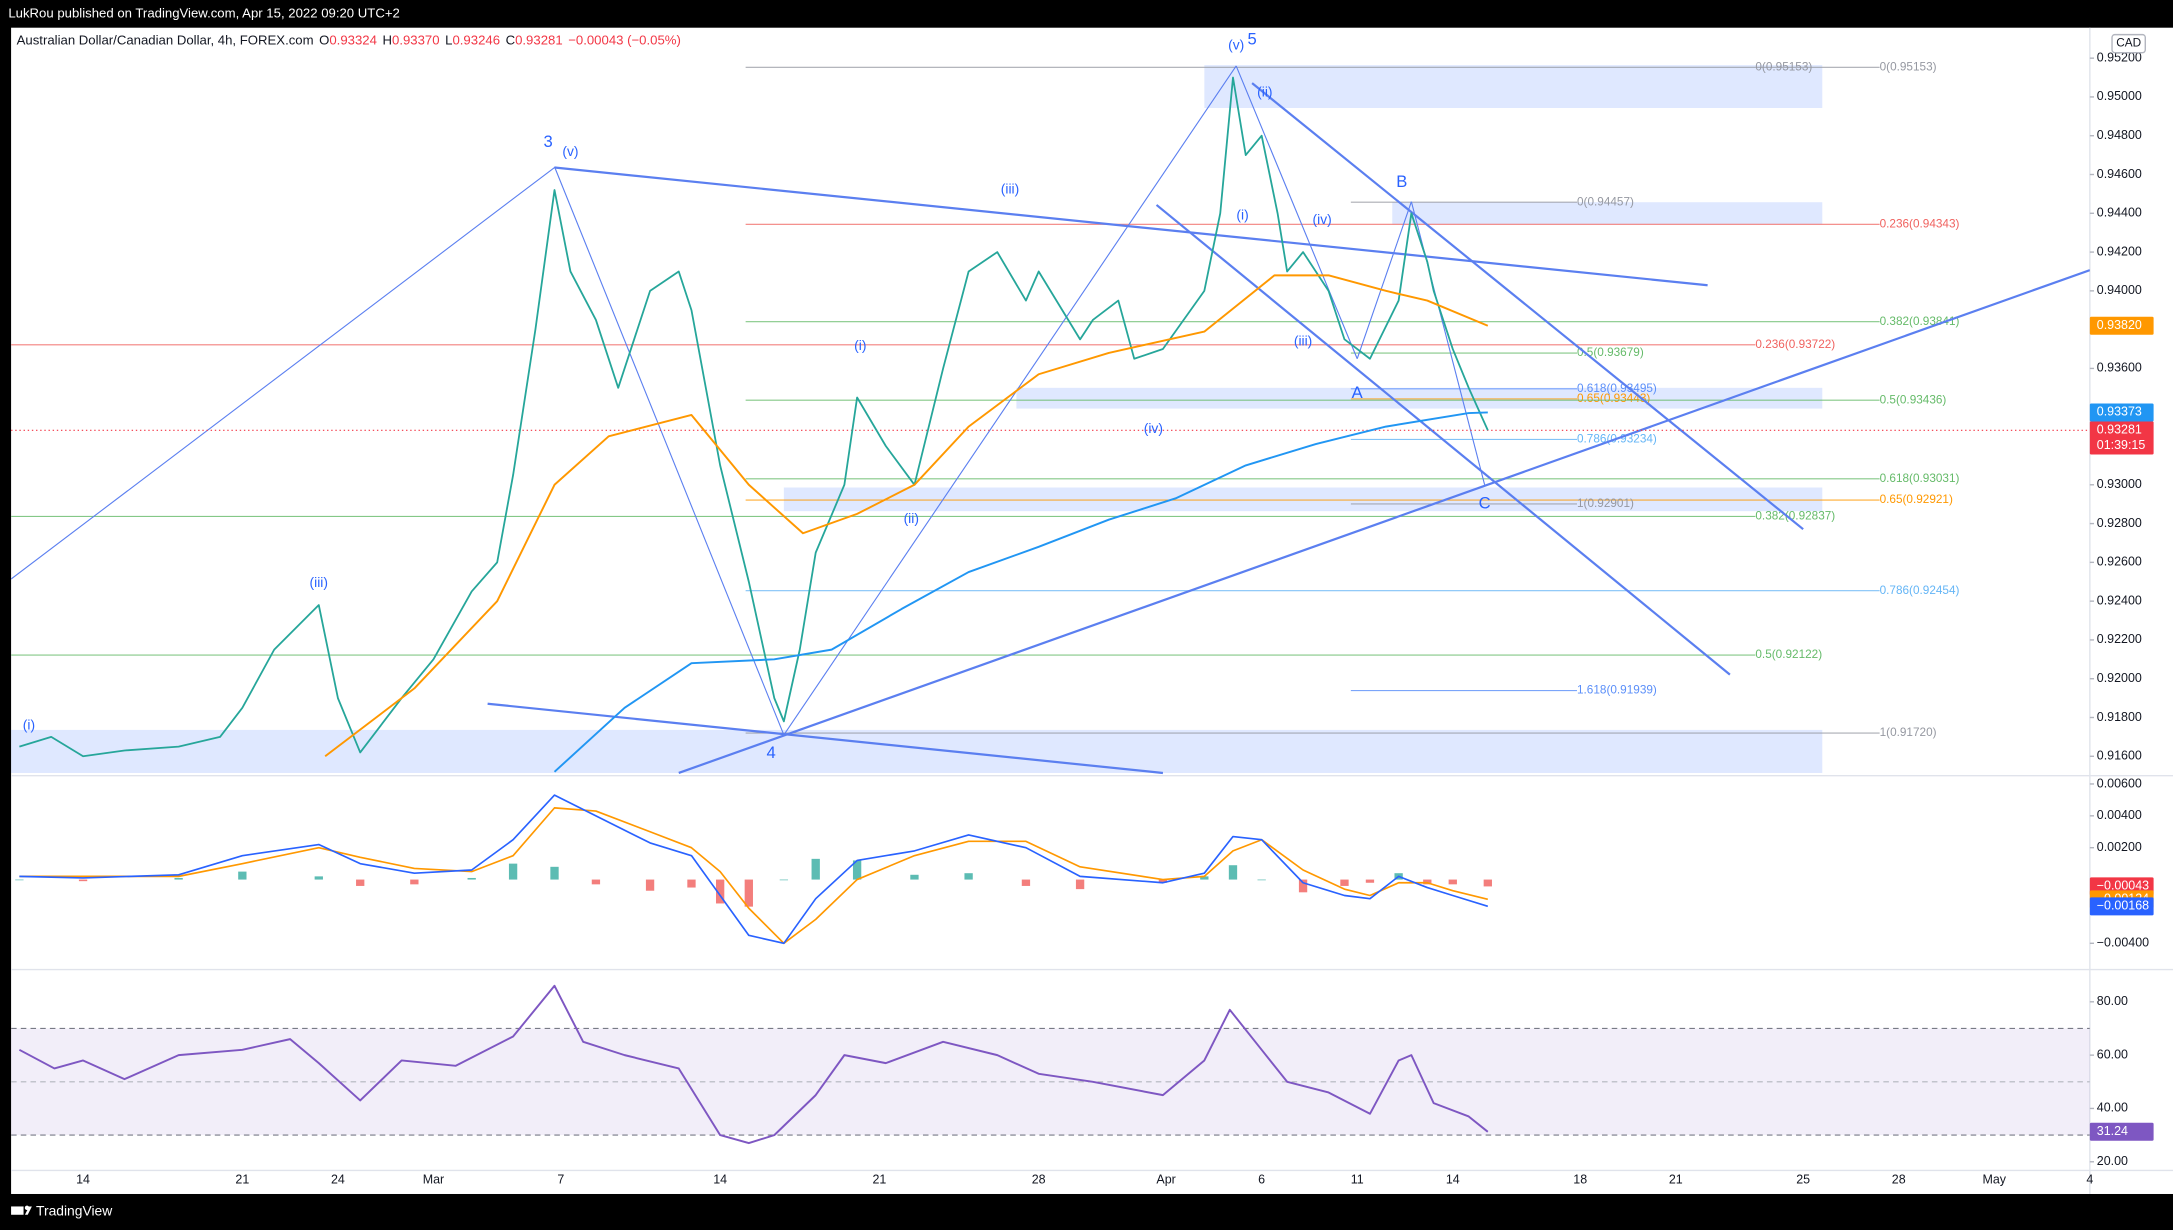  Describe the element at coordinates (1795, 516) in the screenshot. I see `fib-label: 0.382(0.92837)` at that location.